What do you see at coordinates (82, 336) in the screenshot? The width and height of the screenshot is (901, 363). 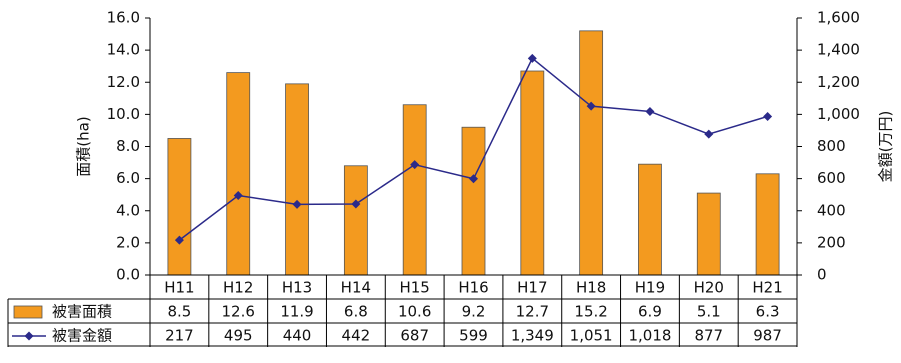 I see `legend-label: 被害金額` at bounding box center [82, 336].